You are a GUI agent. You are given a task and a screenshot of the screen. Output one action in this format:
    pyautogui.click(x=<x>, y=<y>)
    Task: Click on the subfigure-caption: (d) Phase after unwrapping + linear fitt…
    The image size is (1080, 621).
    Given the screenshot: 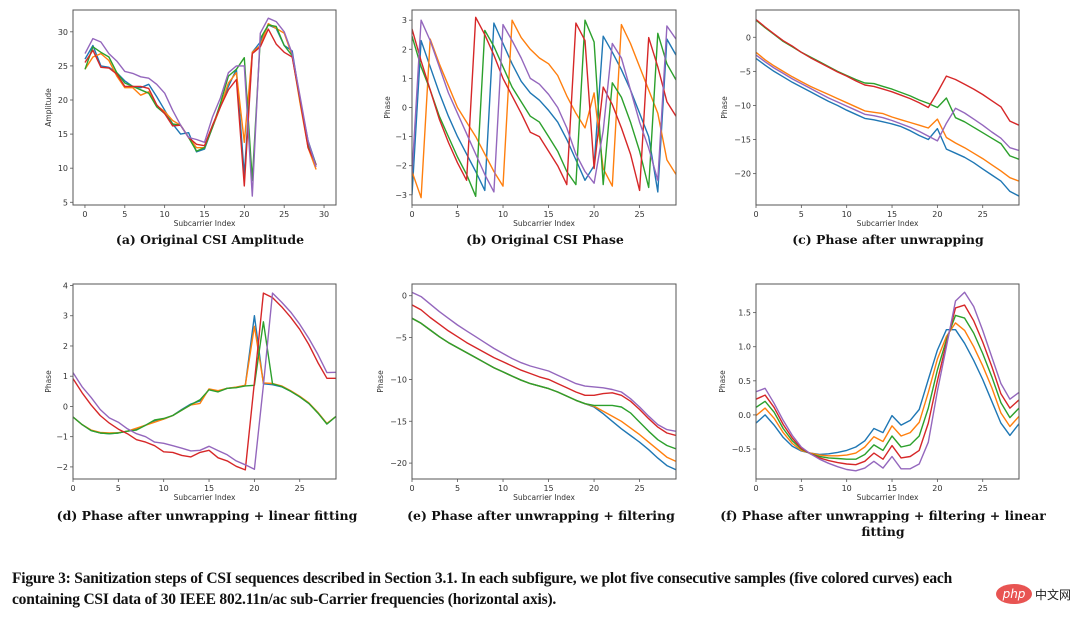 What is the action you would take?
    pyautogui.click(x=207, y=515)
    